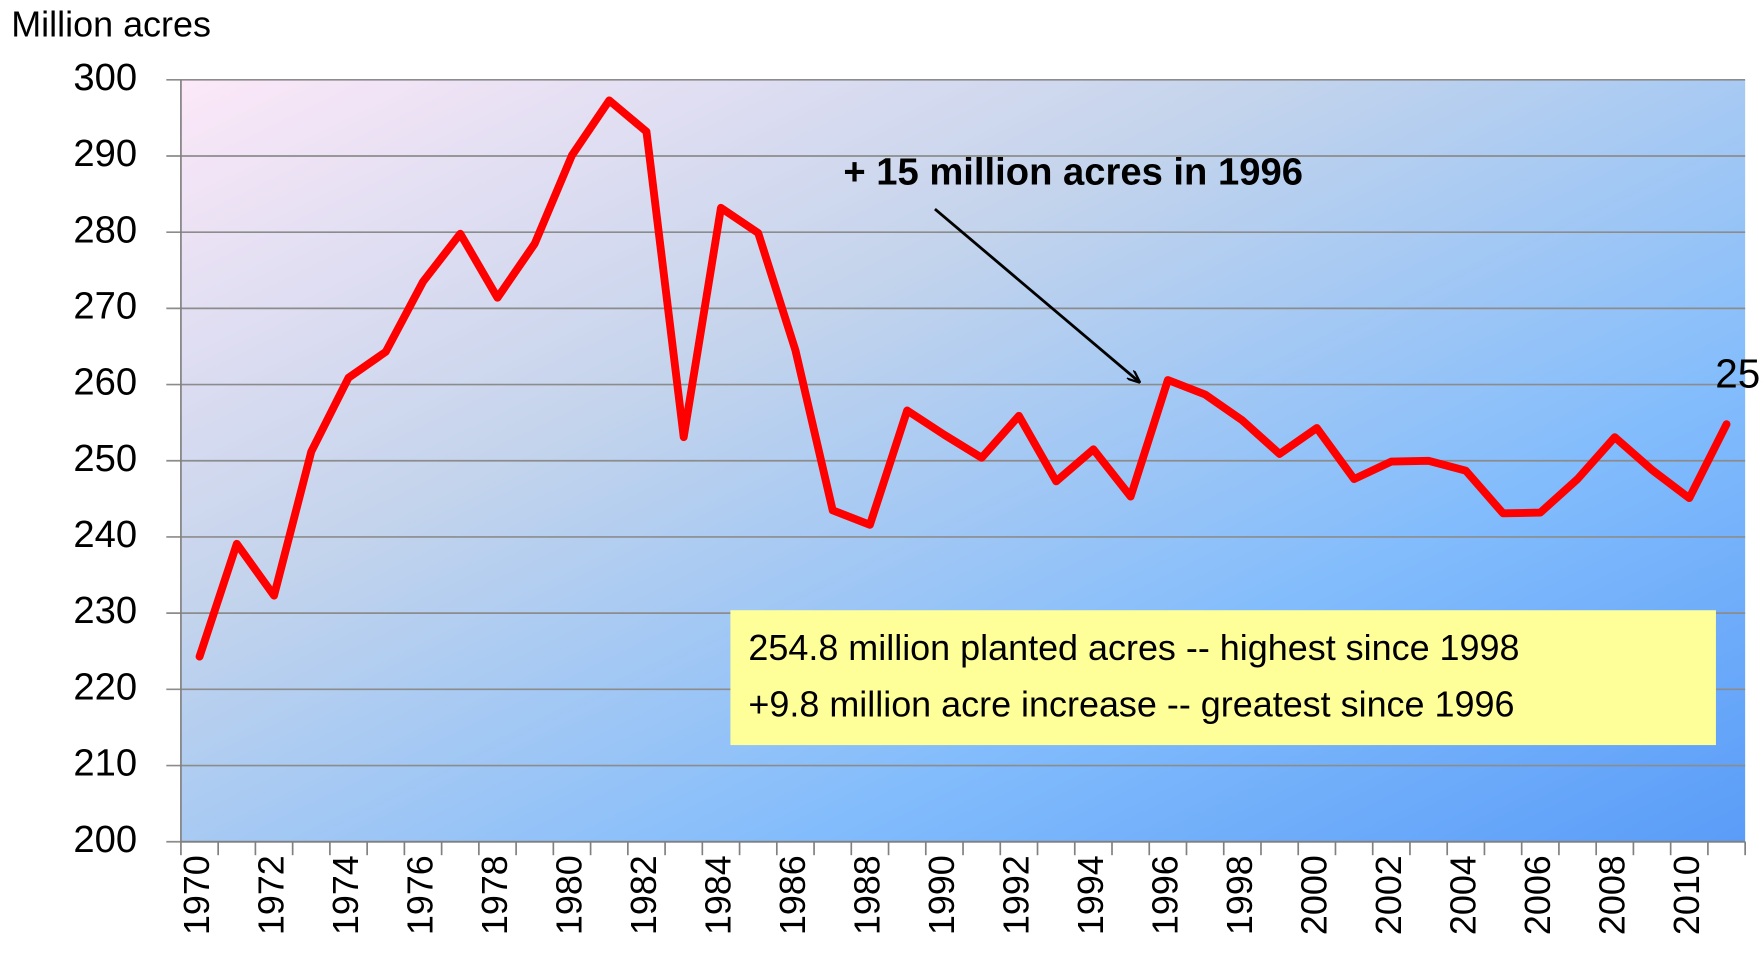 The width and height of the screenshot is (1762, 971). I want to click on y-tick-label: 240, so click(105, 534).